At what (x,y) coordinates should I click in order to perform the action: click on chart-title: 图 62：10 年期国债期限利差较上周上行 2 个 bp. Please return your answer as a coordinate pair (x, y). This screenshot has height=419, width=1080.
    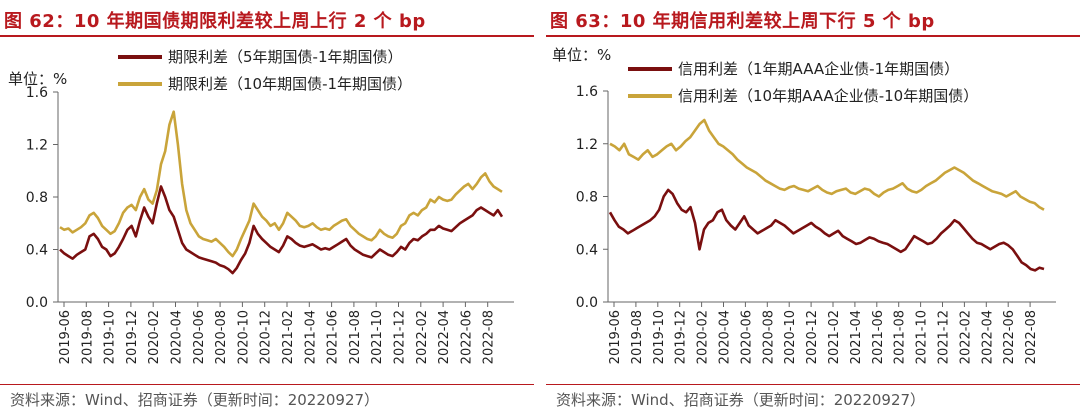
    Looking at the image, I should click on (215, 21).